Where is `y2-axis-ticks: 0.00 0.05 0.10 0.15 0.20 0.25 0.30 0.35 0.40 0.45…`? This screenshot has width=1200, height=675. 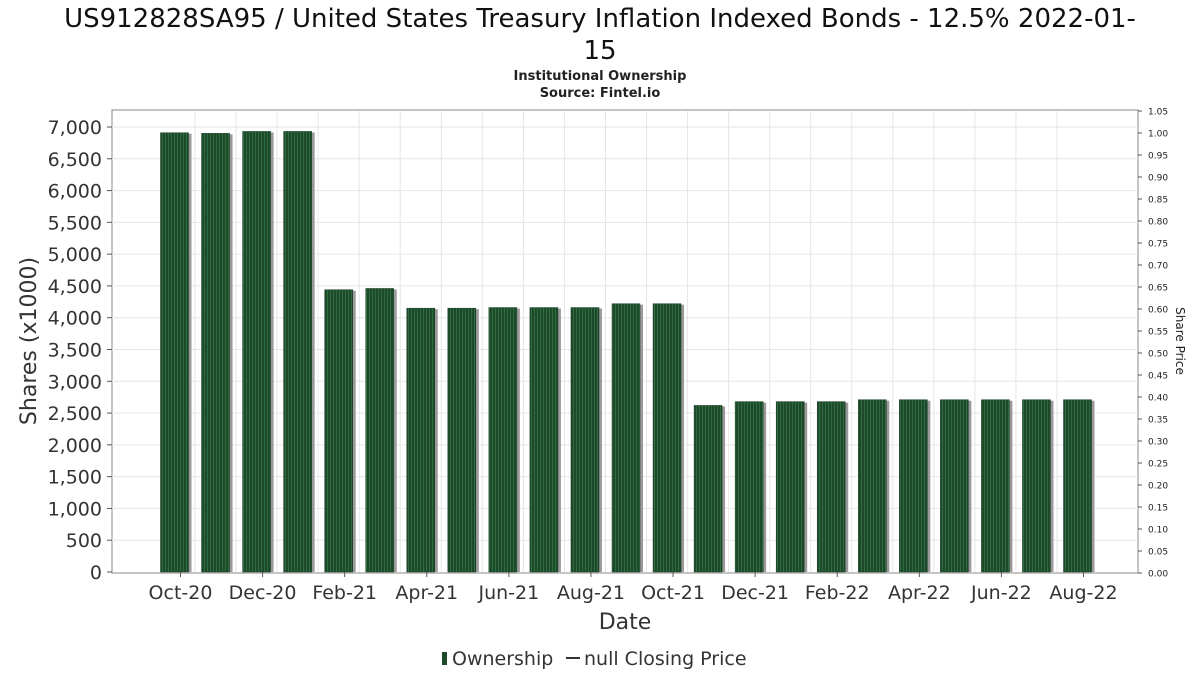 y2-axis-ticks: 0.00 0.05 0.10 0.15 0.20 0.25 0.30 0.35 0.40 0.45… is located at coordinates (1153, 344).